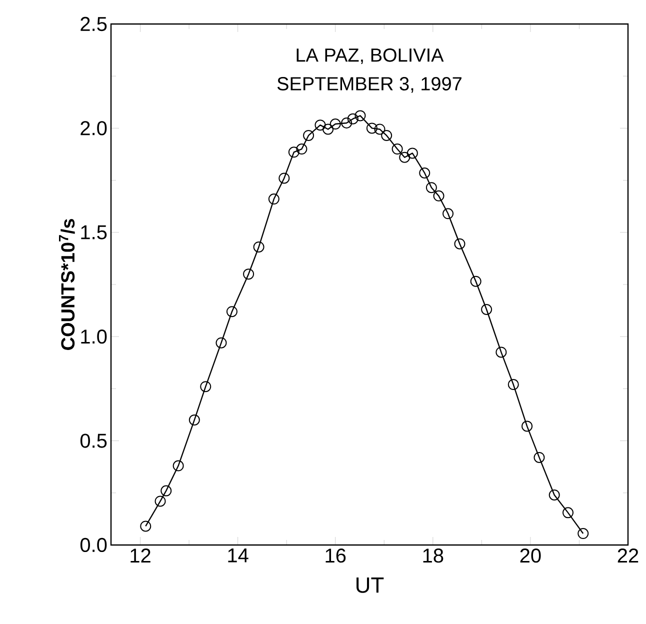 The height and width of the screenshot is (624, 646). Describe the element at coordinates (93, 128) in the screenshot. I see `y-tick-label: 2.0` at that location.